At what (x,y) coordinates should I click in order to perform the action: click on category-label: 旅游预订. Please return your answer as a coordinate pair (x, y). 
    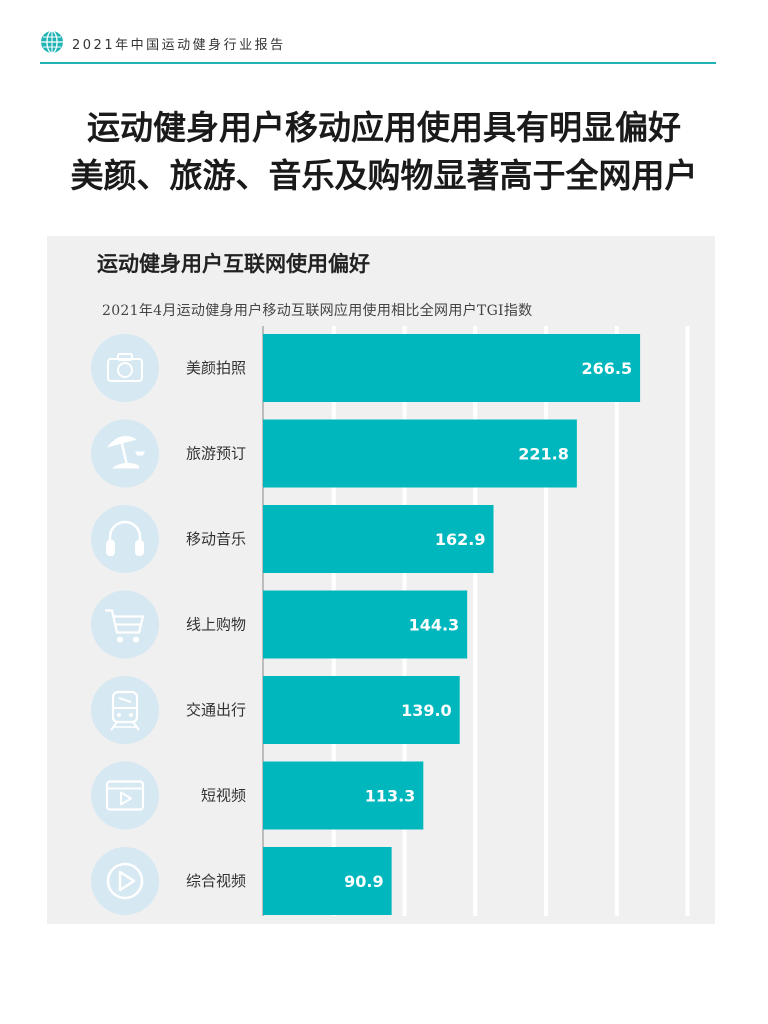
    Looking at the image, I should click on (216, 454).